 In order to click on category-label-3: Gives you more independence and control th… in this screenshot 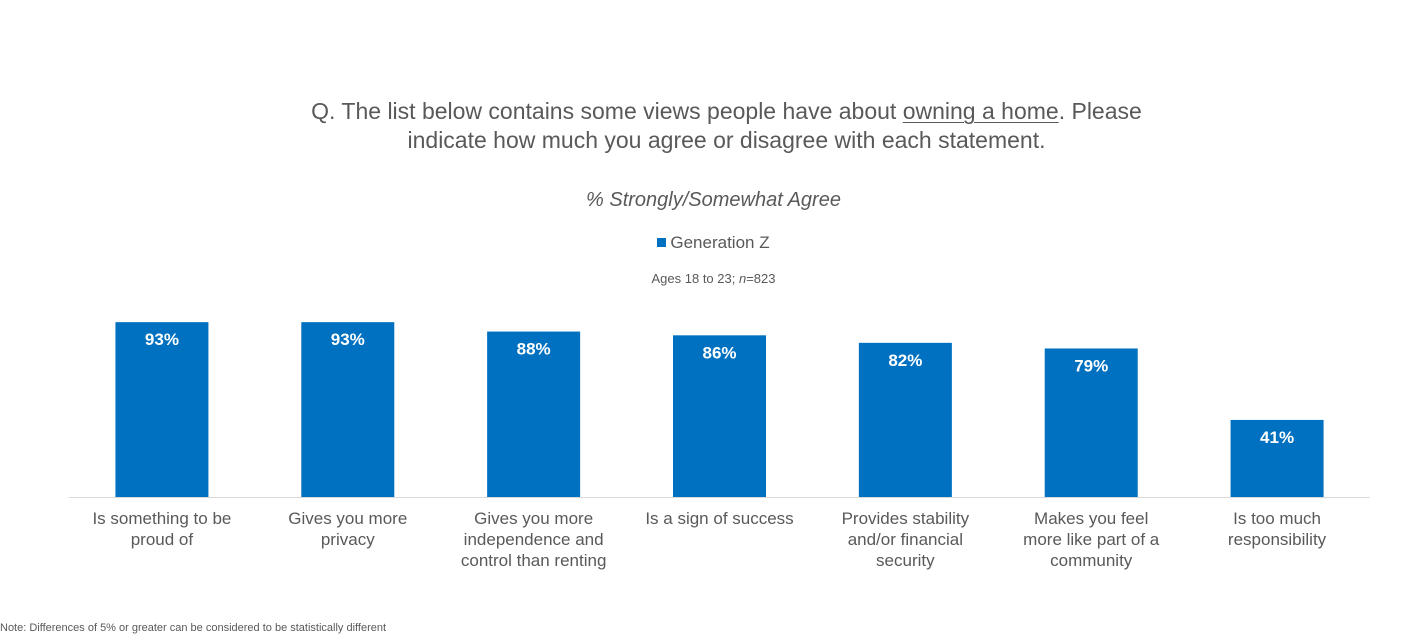, I will do `click(534, 539)`.